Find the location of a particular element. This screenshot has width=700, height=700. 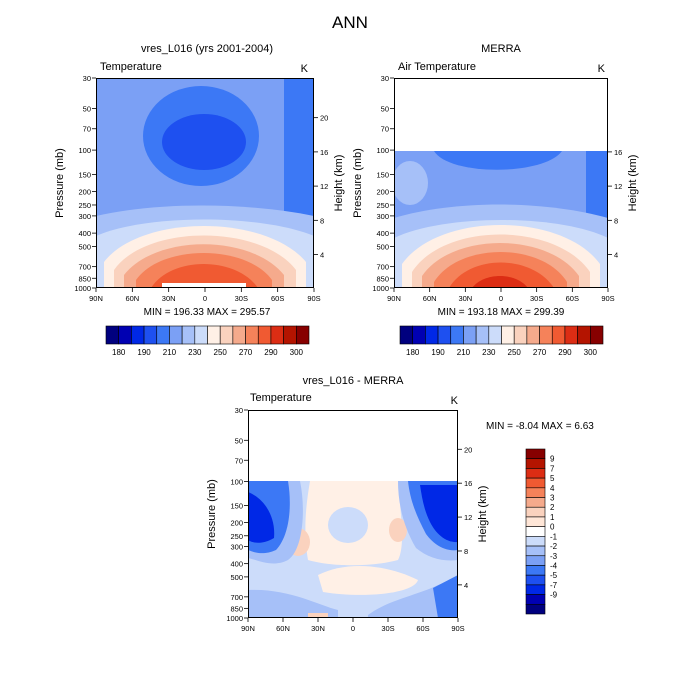

colorbar-label: 190 is located at coordinates (438, 352).